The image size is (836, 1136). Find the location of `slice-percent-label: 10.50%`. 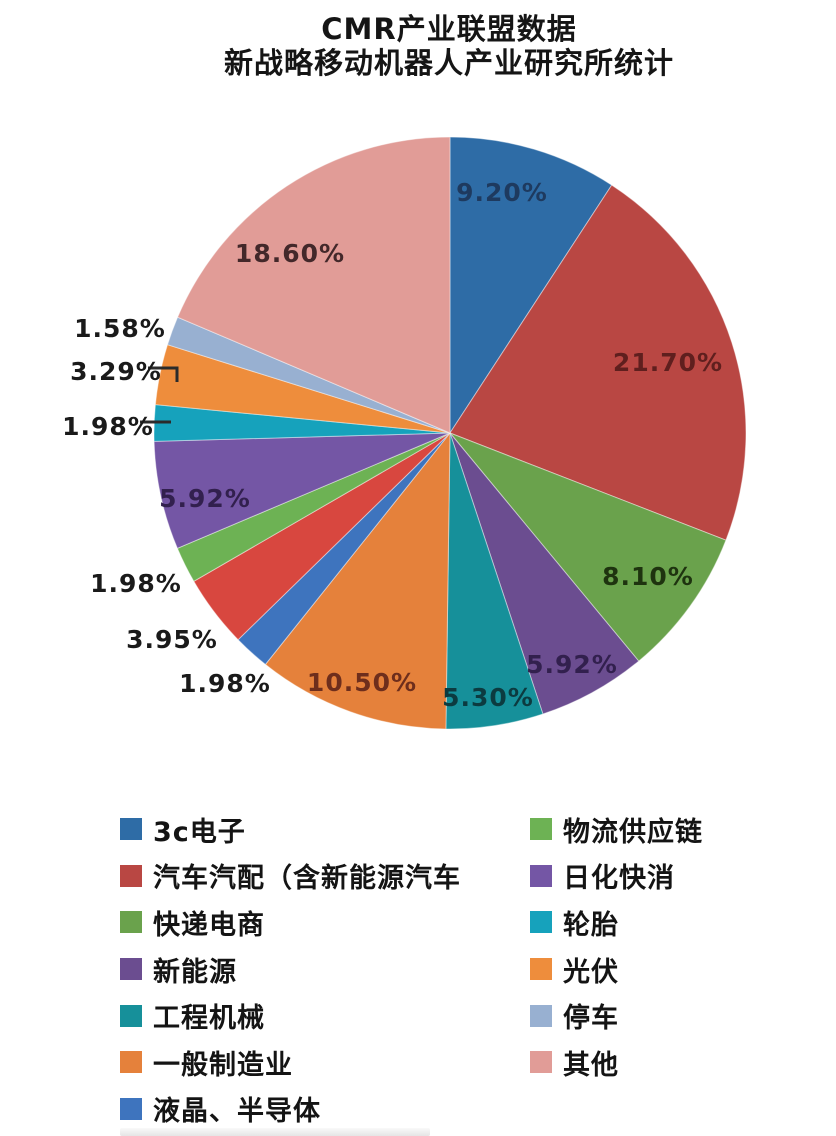

slice-percent-label: 10.50% is located at coordinates (362, 682).